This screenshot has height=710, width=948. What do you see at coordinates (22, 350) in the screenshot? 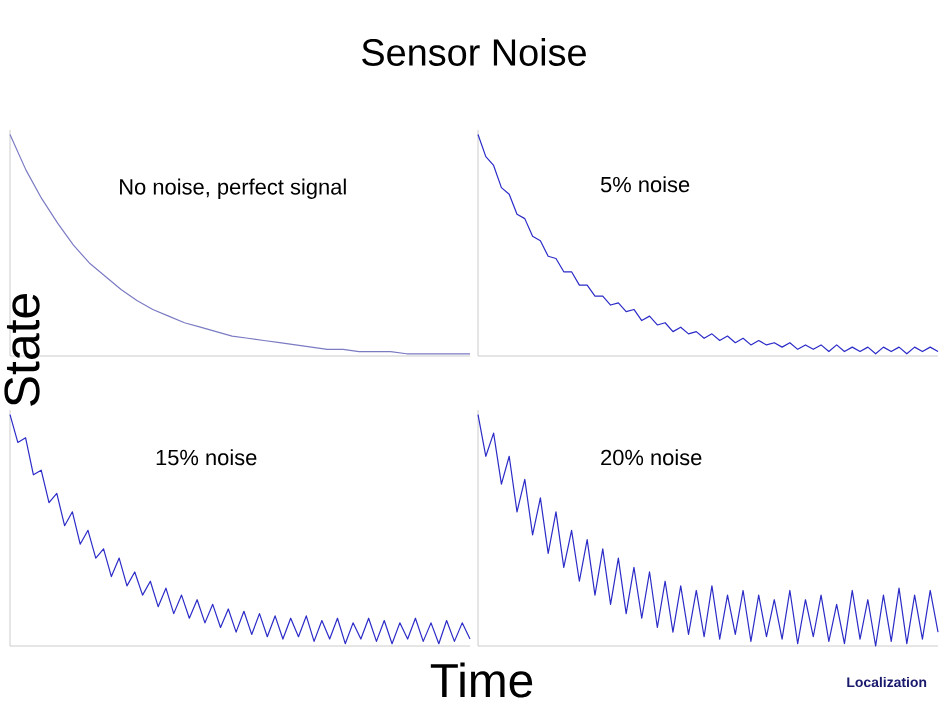
I see `y-axis-title: State` at bounding box center [22, 350].